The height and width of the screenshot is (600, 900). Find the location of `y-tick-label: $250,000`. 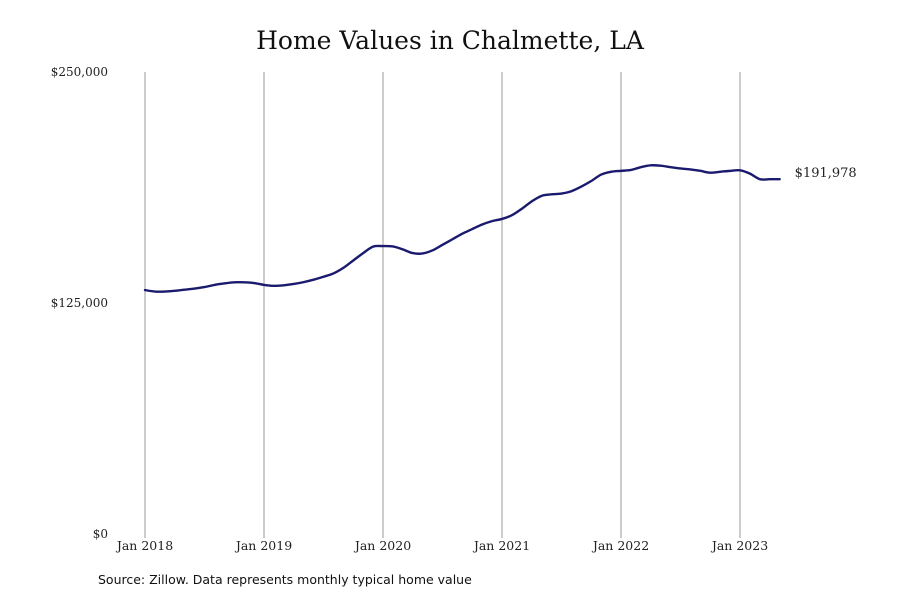

y-tick-label: $250,000 is located at coordinates (79, 72).